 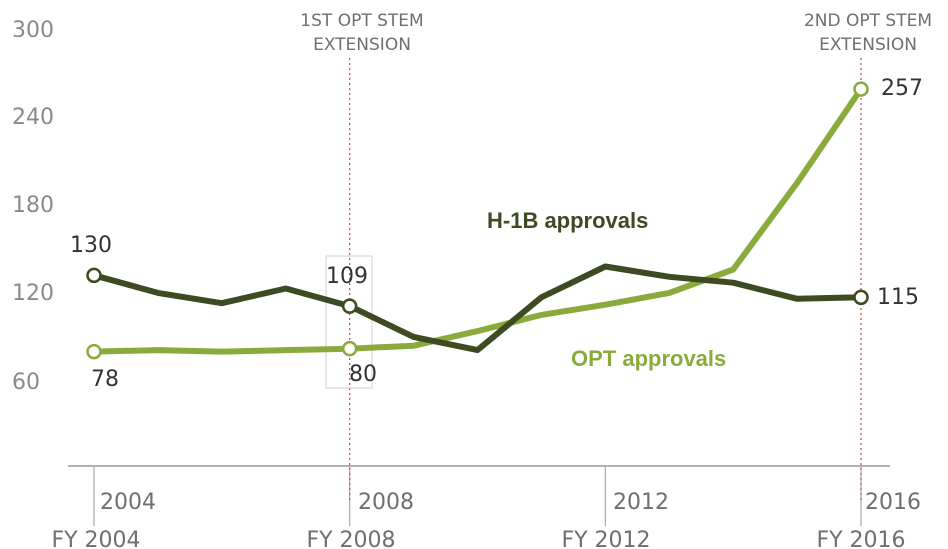 I want to click on y-tick-label: 120, so click(x=33, y=293).